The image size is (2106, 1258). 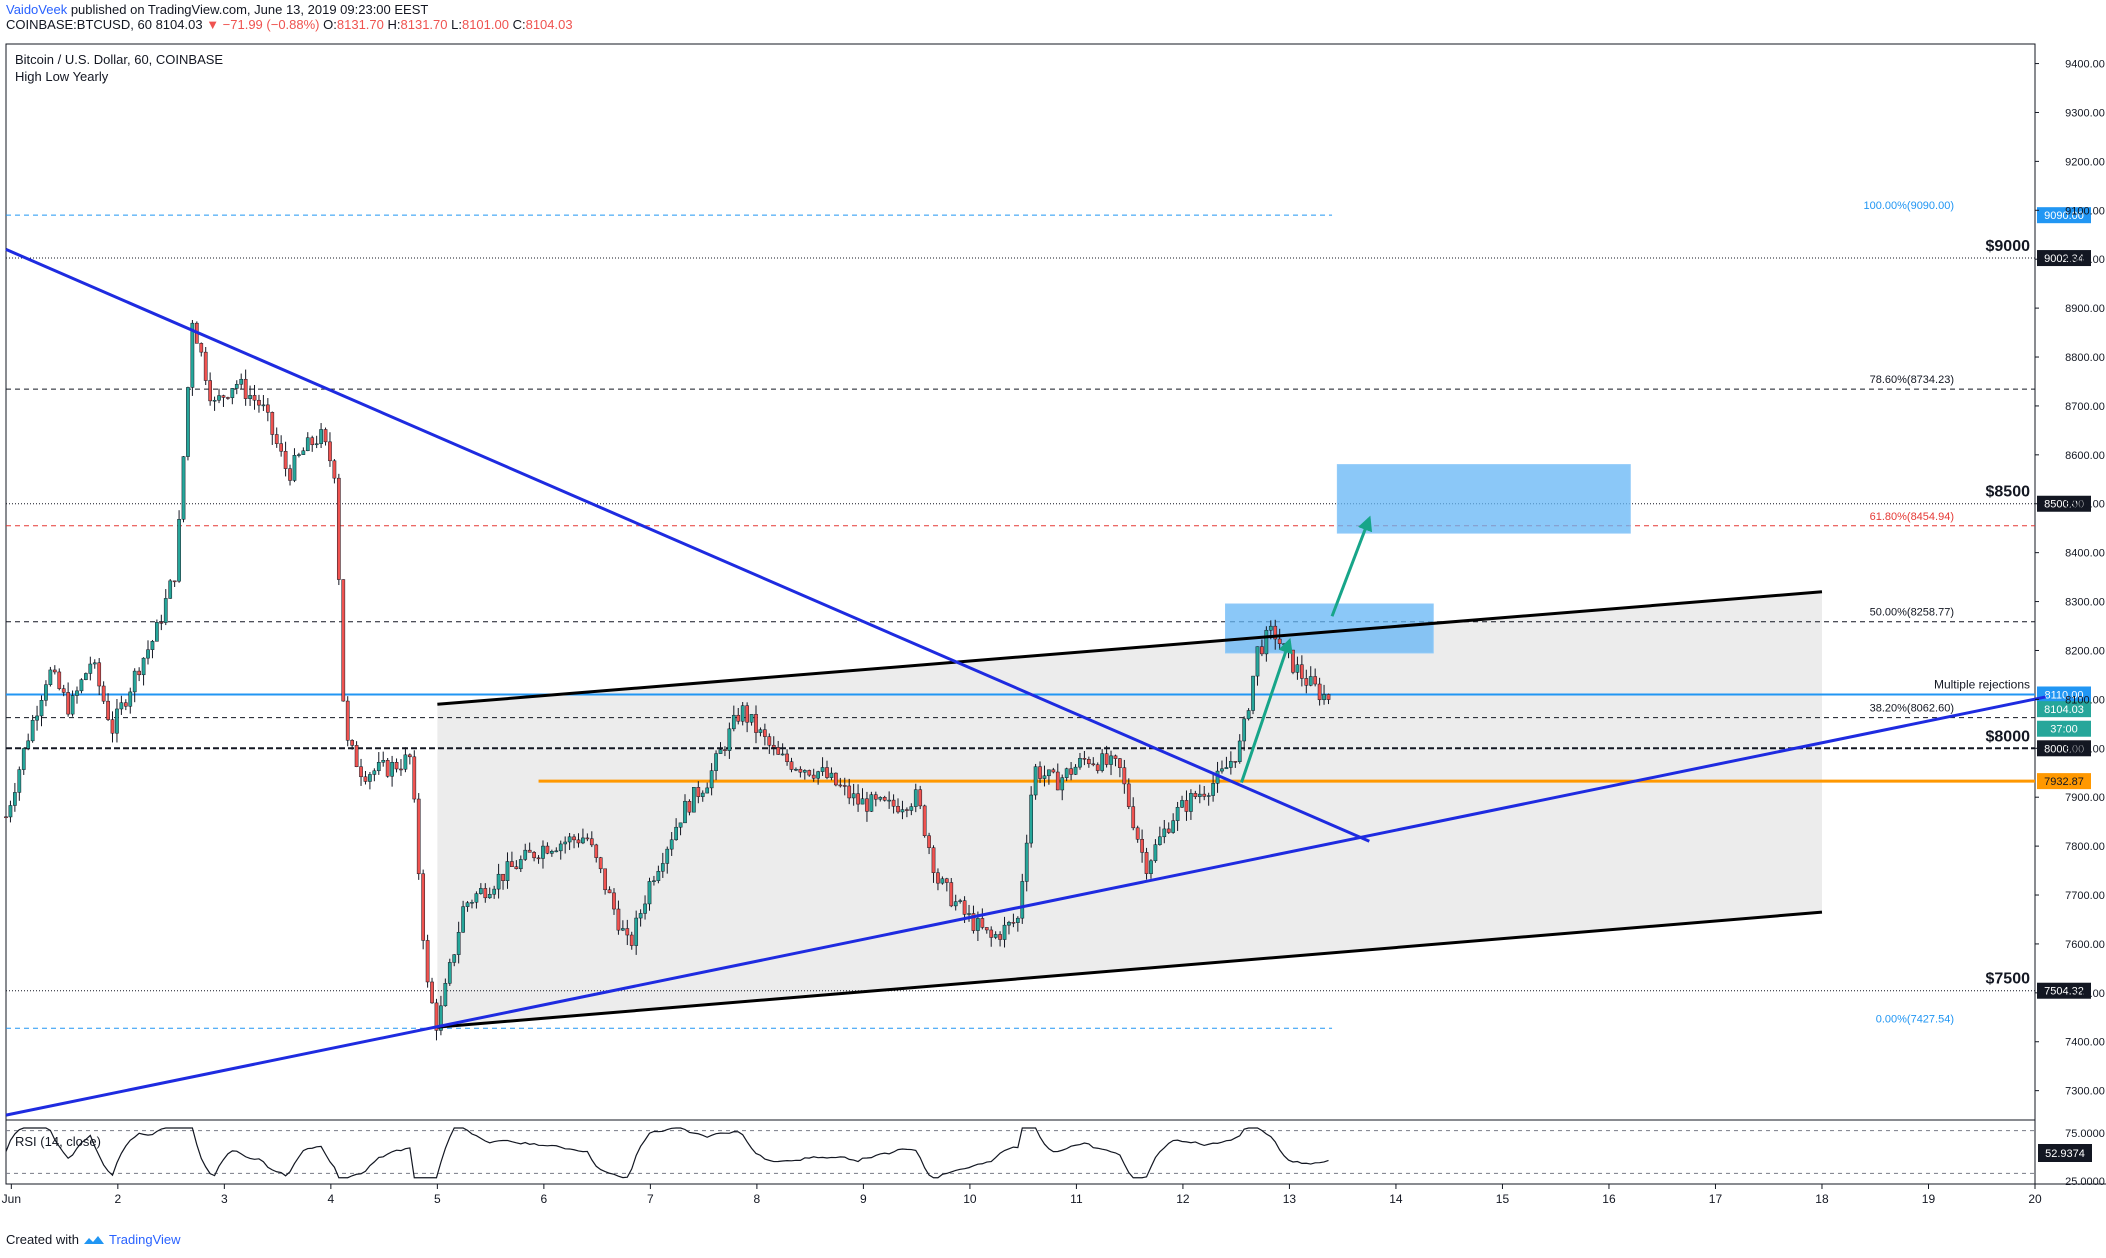 I want to click on y-tick-label: 7700.00, so click(x=2085, y=896).